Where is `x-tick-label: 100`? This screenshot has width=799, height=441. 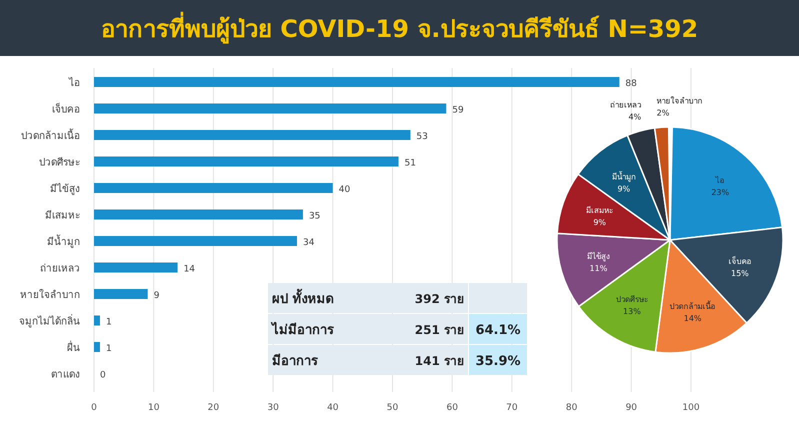
x-tick-label: 100 is located at coordinates (691, 408).